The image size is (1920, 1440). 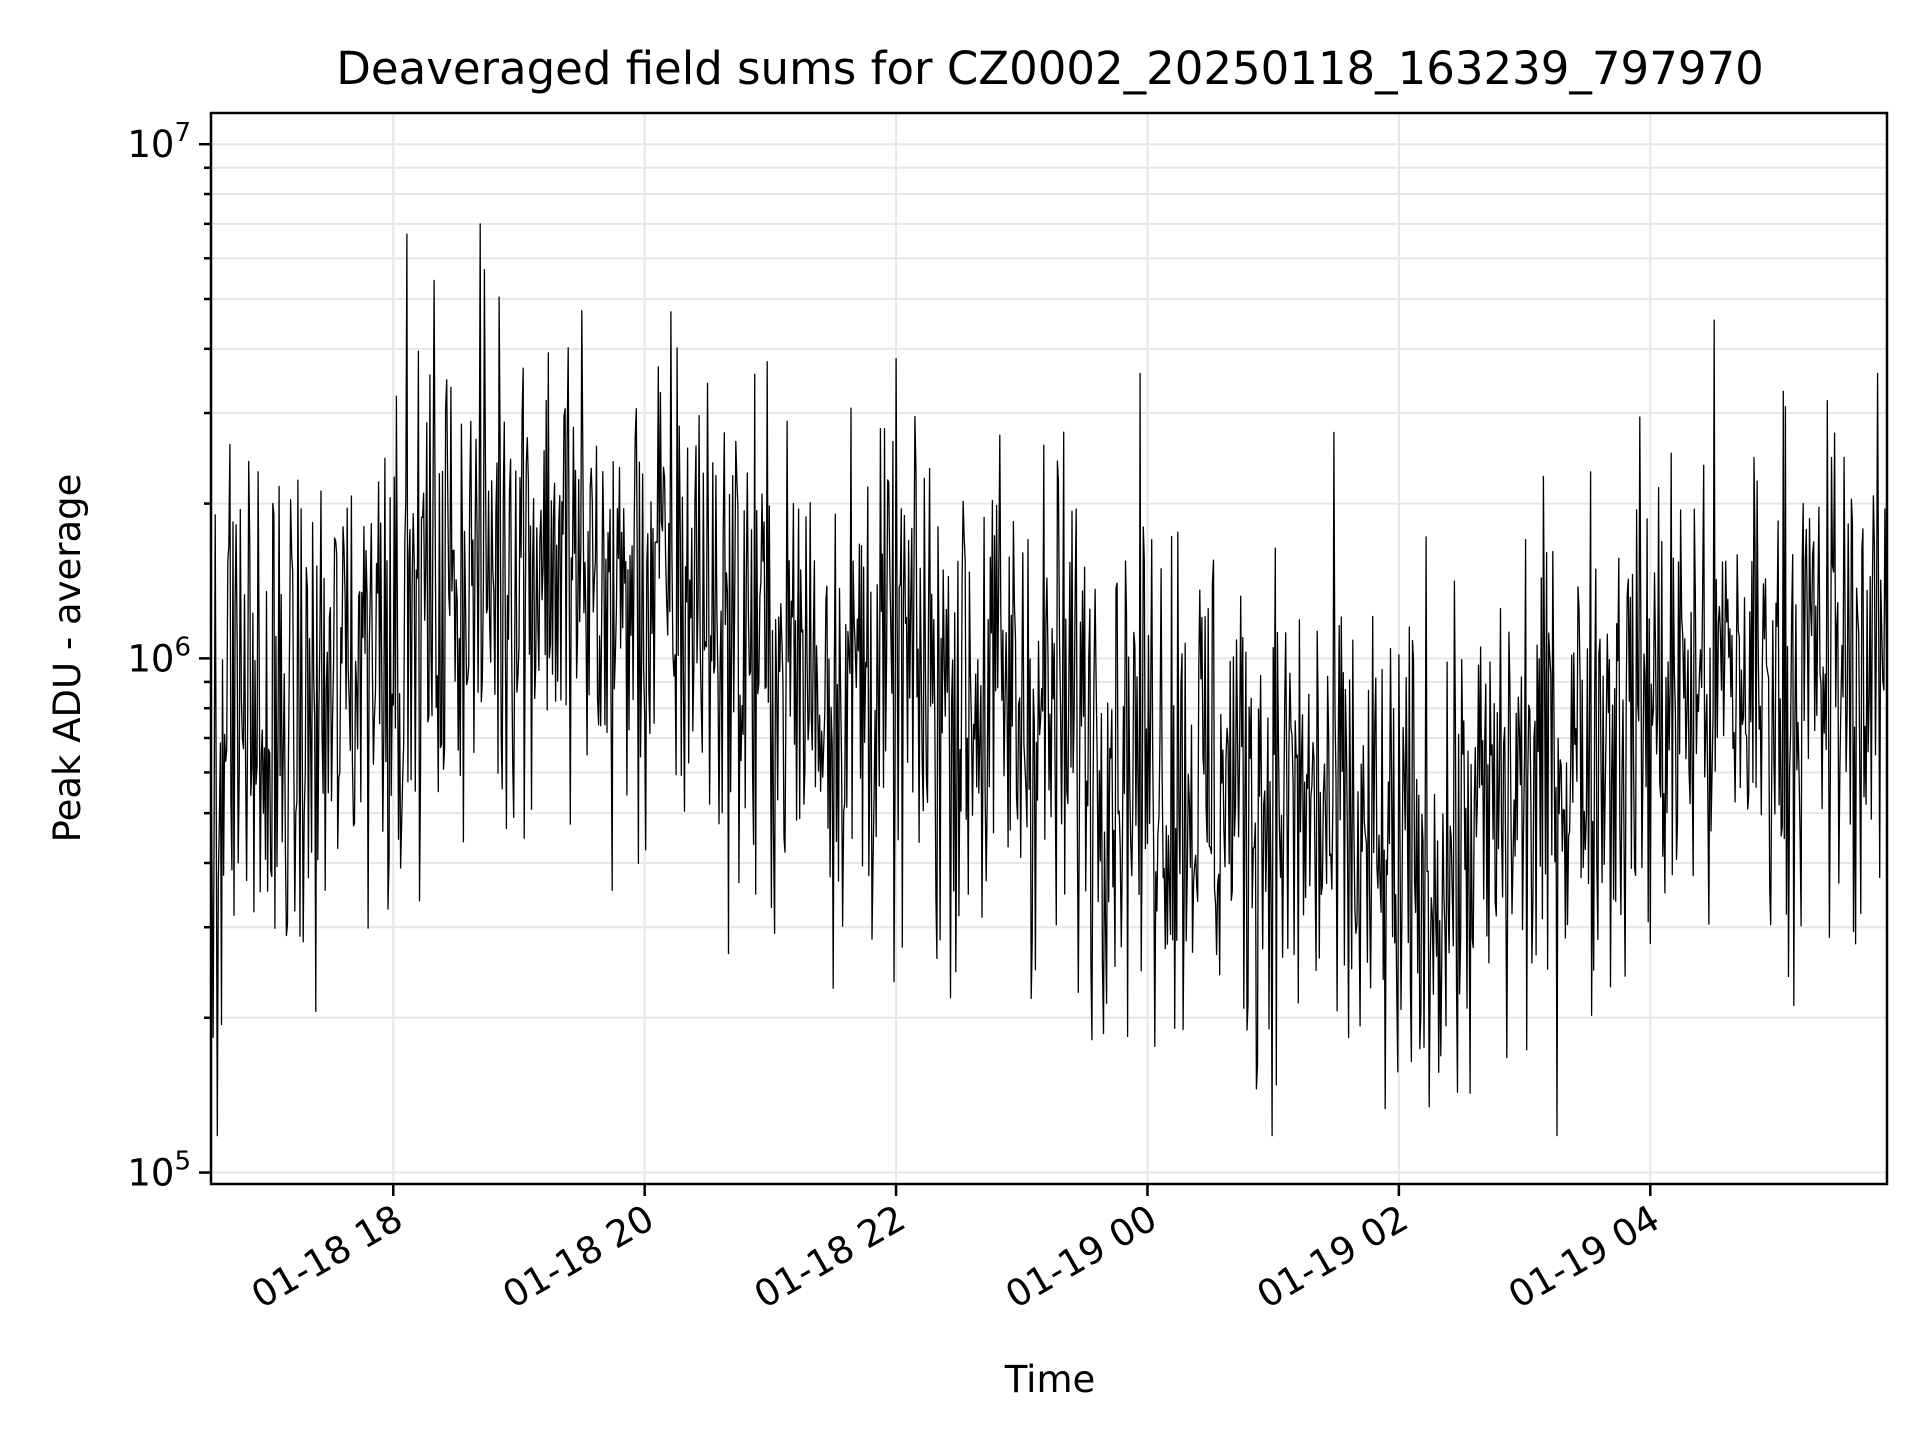 What do you see at coordinates (159, 142) in the screenshot?
I see `y-tick-label: 107` at bounding box center [159, 142].